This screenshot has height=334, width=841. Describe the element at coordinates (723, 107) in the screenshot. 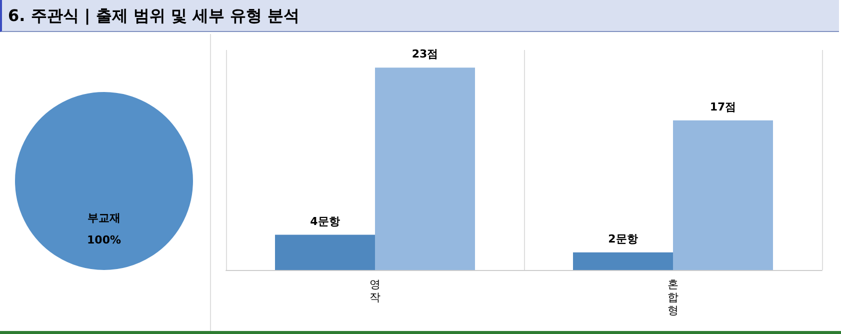

I see `data-label: 17점` at that location.